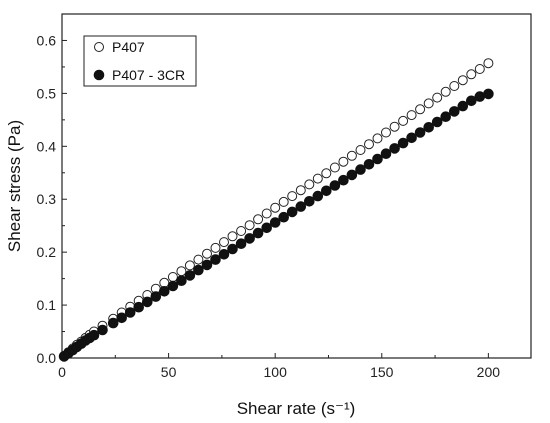 Image resolution: width=550 pixels, height=423 pixels. Describe the element at coordinates (99, 75) in the screenshot. I see `legend-marker-p407-3cr` at that location.